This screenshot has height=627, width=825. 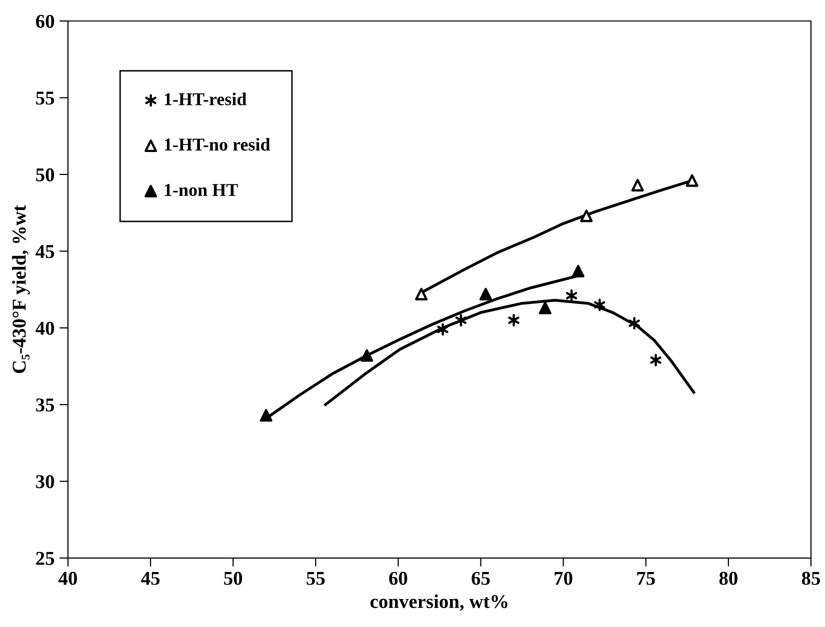 I want to click on y-axis-title: C₅-430°F yield, %wt, so click(x=21, y=289).